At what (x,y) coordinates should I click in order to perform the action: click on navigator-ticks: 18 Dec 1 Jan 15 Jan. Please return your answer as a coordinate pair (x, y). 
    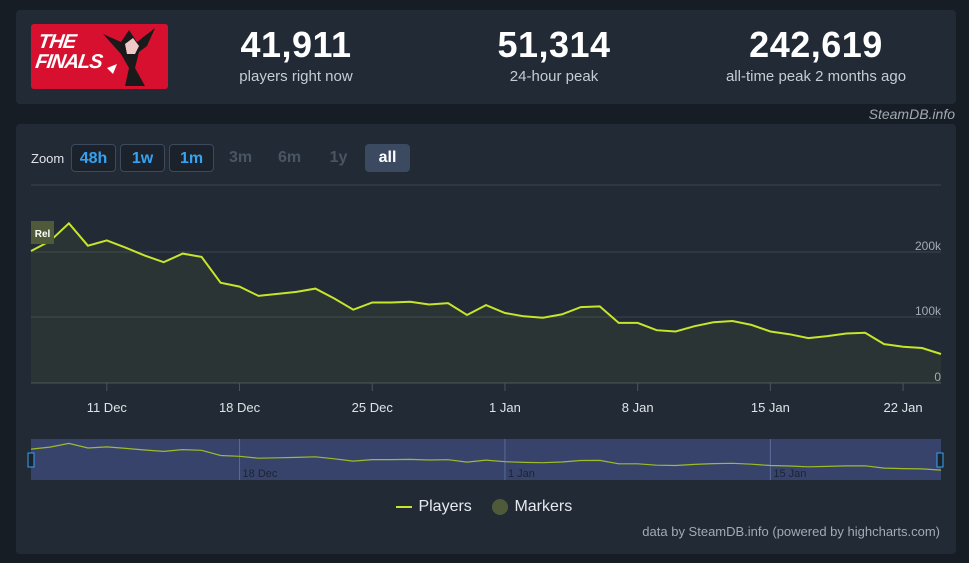
    Looking at the image, I should click on (522, 459).